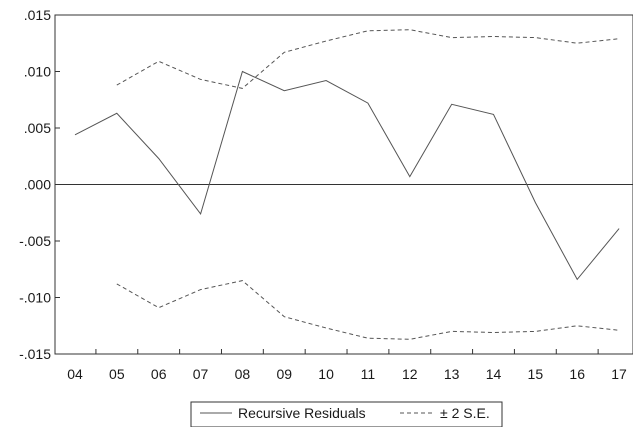  I want to click on y-axis: .015 .010 .005 .000 -.005 -.010 -.015, so click(39, 184).